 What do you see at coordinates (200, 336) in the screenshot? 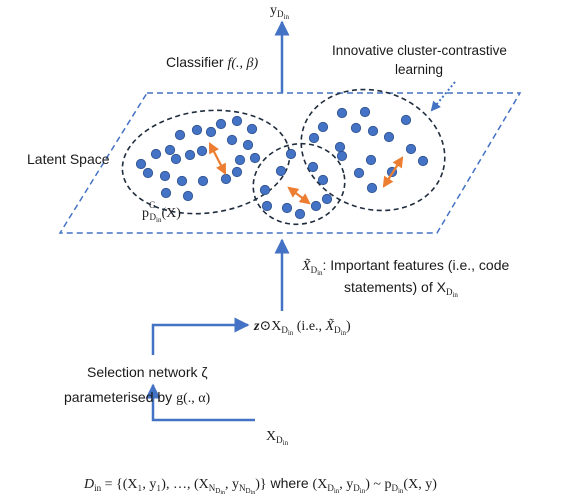
I see `selection-path-upper` at bounding box center [200, 336].